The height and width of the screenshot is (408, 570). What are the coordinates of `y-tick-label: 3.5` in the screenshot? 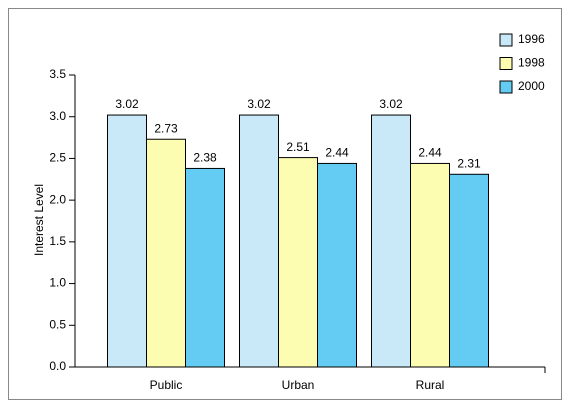 It's located at (57, 74).